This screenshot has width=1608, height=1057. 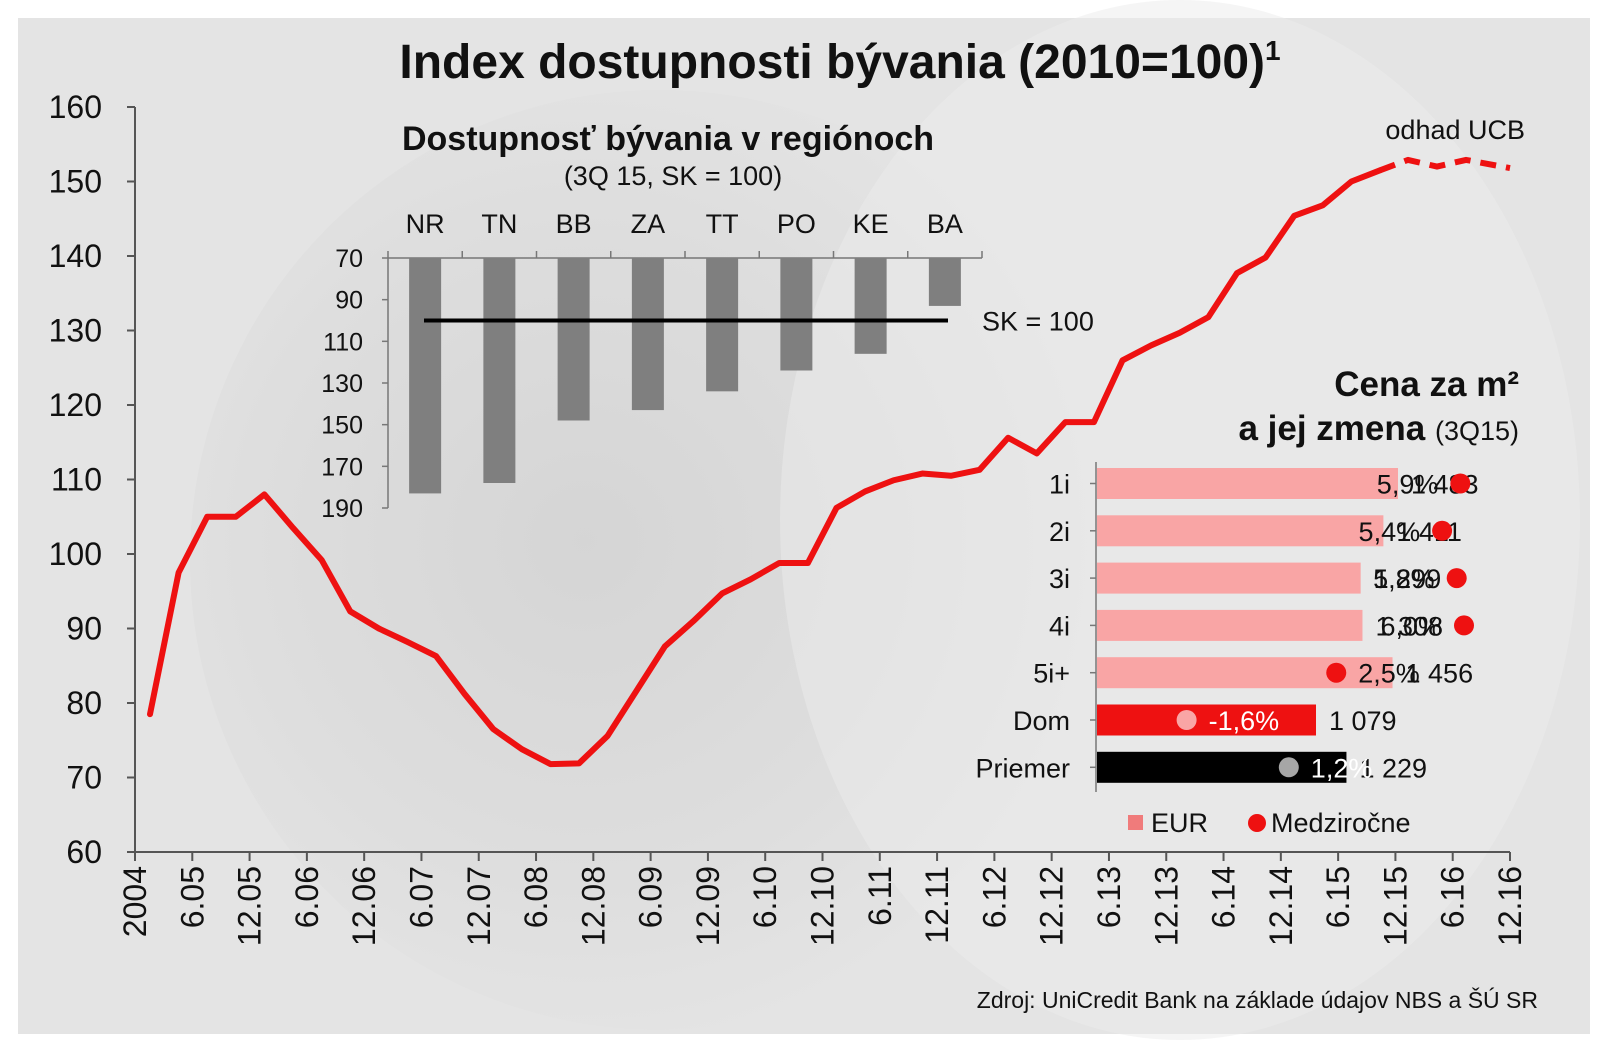 What do you see at coordinates (364, 906) in the screenshot?
I see `x-tick-label: 12.06` at bounding box center [364, 906].